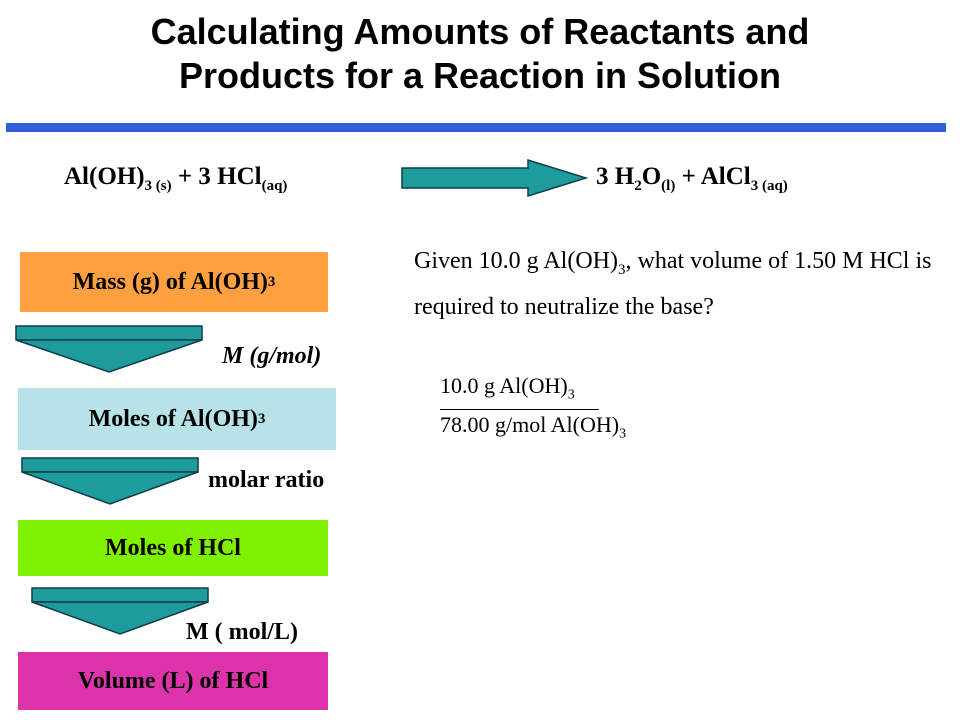  I want to click on product-water-state: (l), so click(668, 186).